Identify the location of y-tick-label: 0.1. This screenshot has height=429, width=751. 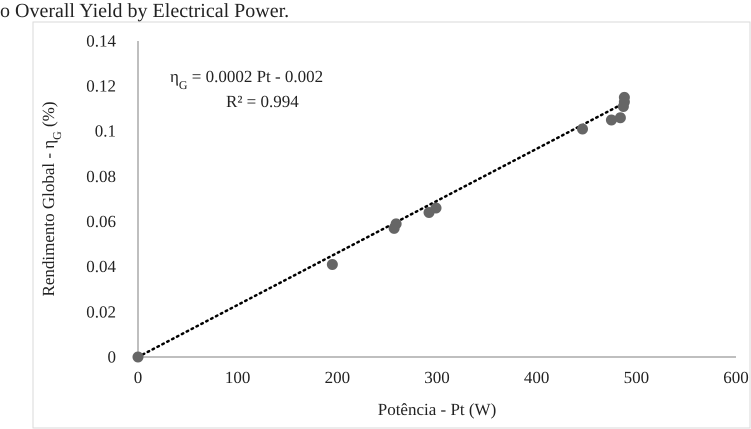
(105, 131).